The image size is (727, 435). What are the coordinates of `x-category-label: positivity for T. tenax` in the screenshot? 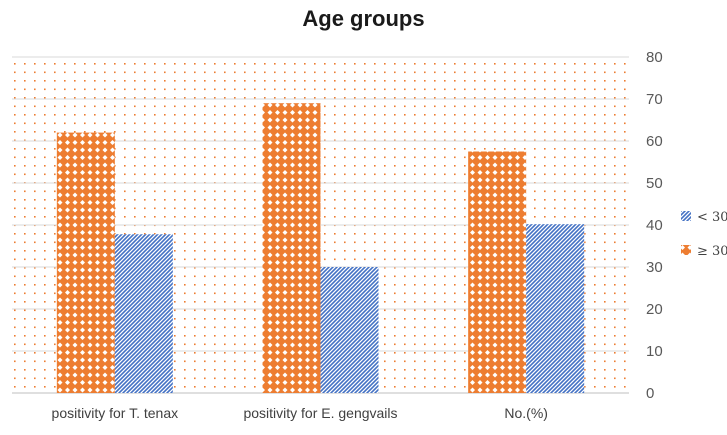 It's located at (115, 413).